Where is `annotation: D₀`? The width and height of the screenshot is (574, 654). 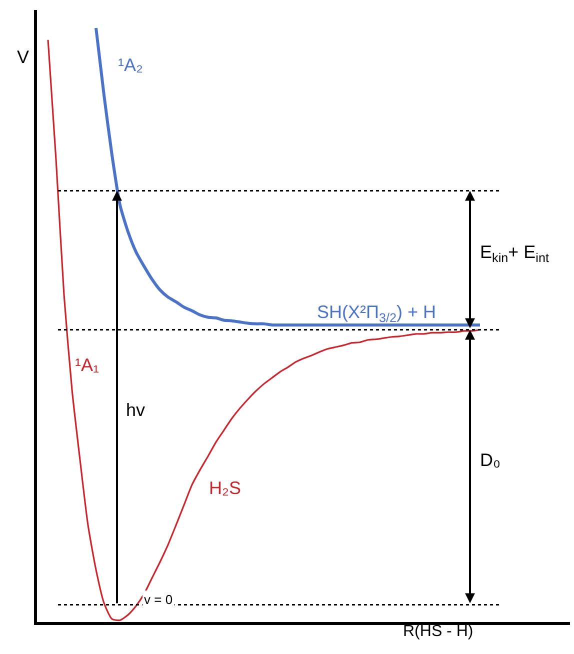 annotation: D₀ is located at coordinates (490, 460).